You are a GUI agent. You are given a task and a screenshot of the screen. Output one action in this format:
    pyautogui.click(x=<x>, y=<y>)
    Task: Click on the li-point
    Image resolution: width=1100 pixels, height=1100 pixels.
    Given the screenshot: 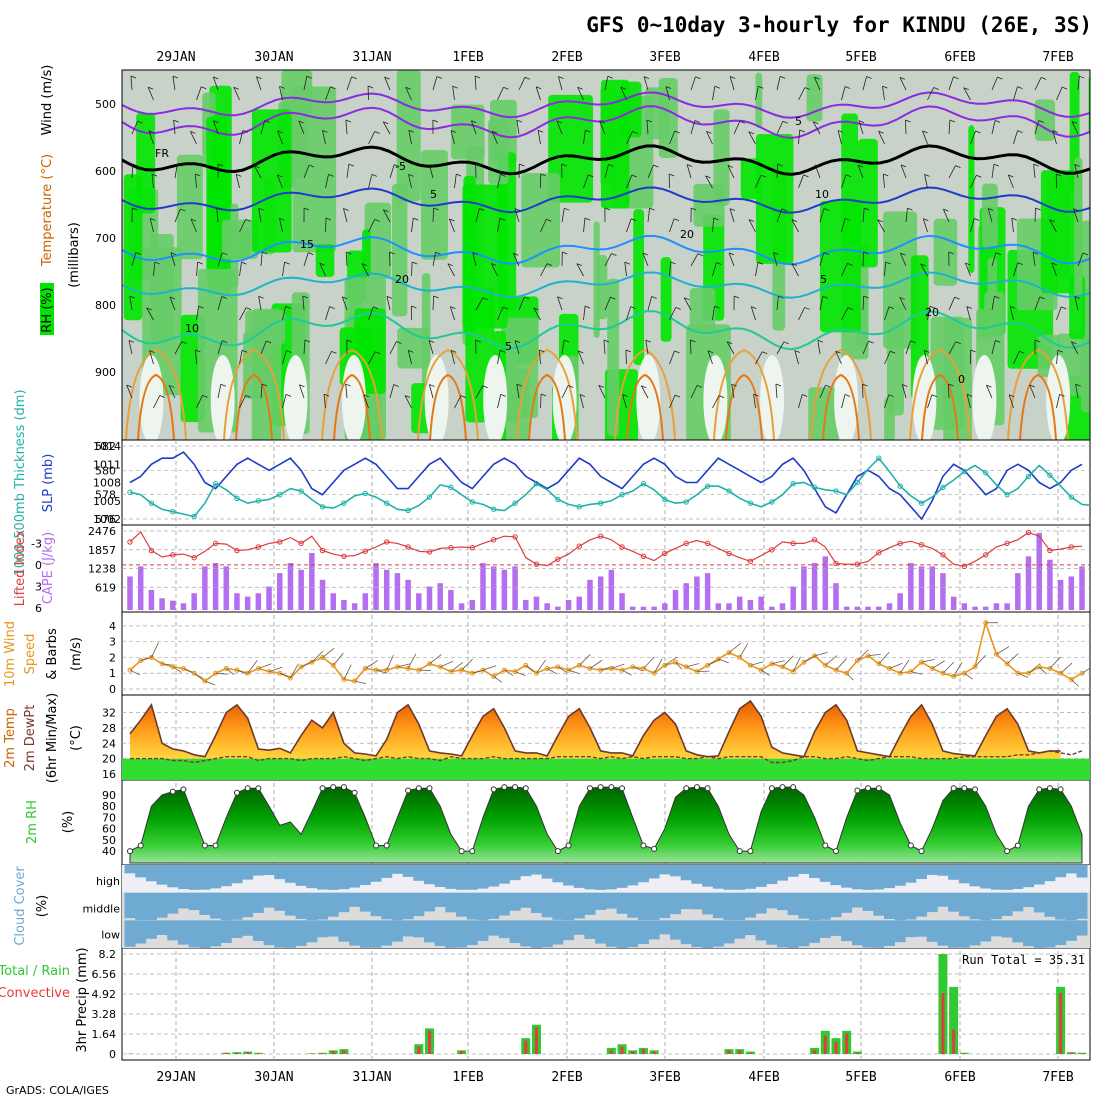 What is the action you would take?
    pyautogui.click(x=194, y=558)
    